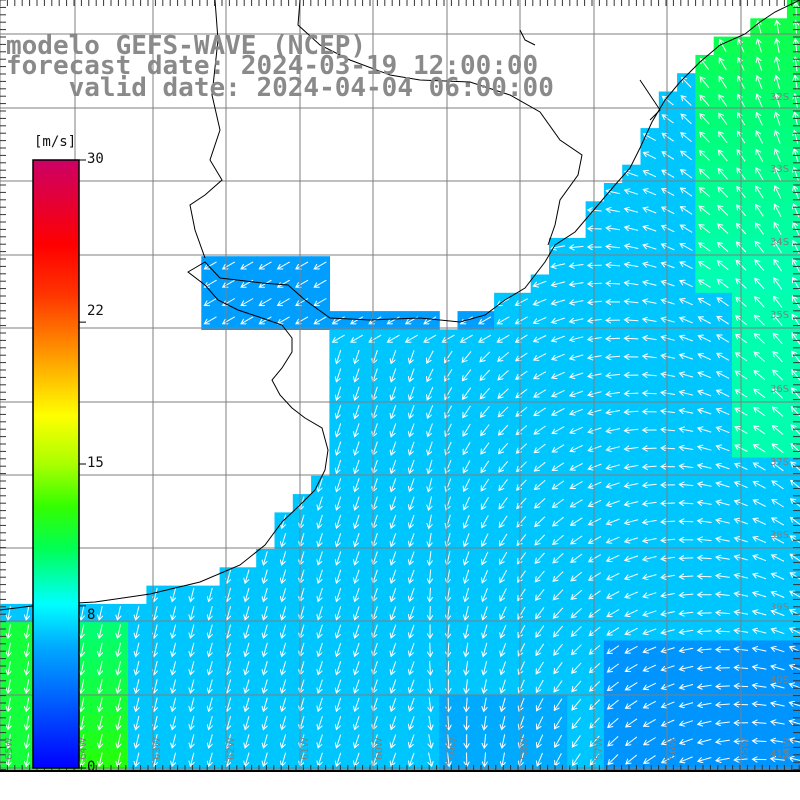 This screenshot has height=800, width=800. I want to click on lat-label: 39S, so click(779, 607).